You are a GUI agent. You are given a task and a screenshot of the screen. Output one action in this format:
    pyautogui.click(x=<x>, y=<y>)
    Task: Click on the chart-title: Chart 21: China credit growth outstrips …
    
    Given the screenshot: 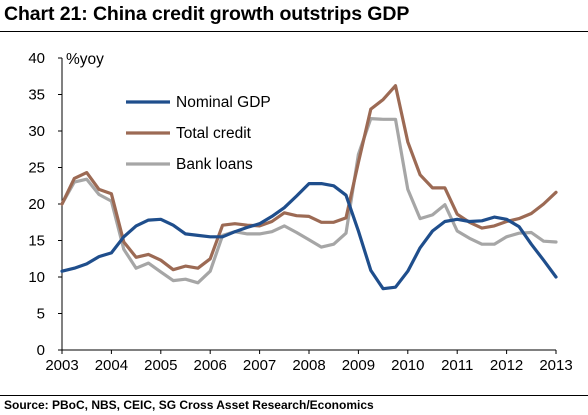 What is the action you would take?
    pyautogui.click(x=207, y=14)
    